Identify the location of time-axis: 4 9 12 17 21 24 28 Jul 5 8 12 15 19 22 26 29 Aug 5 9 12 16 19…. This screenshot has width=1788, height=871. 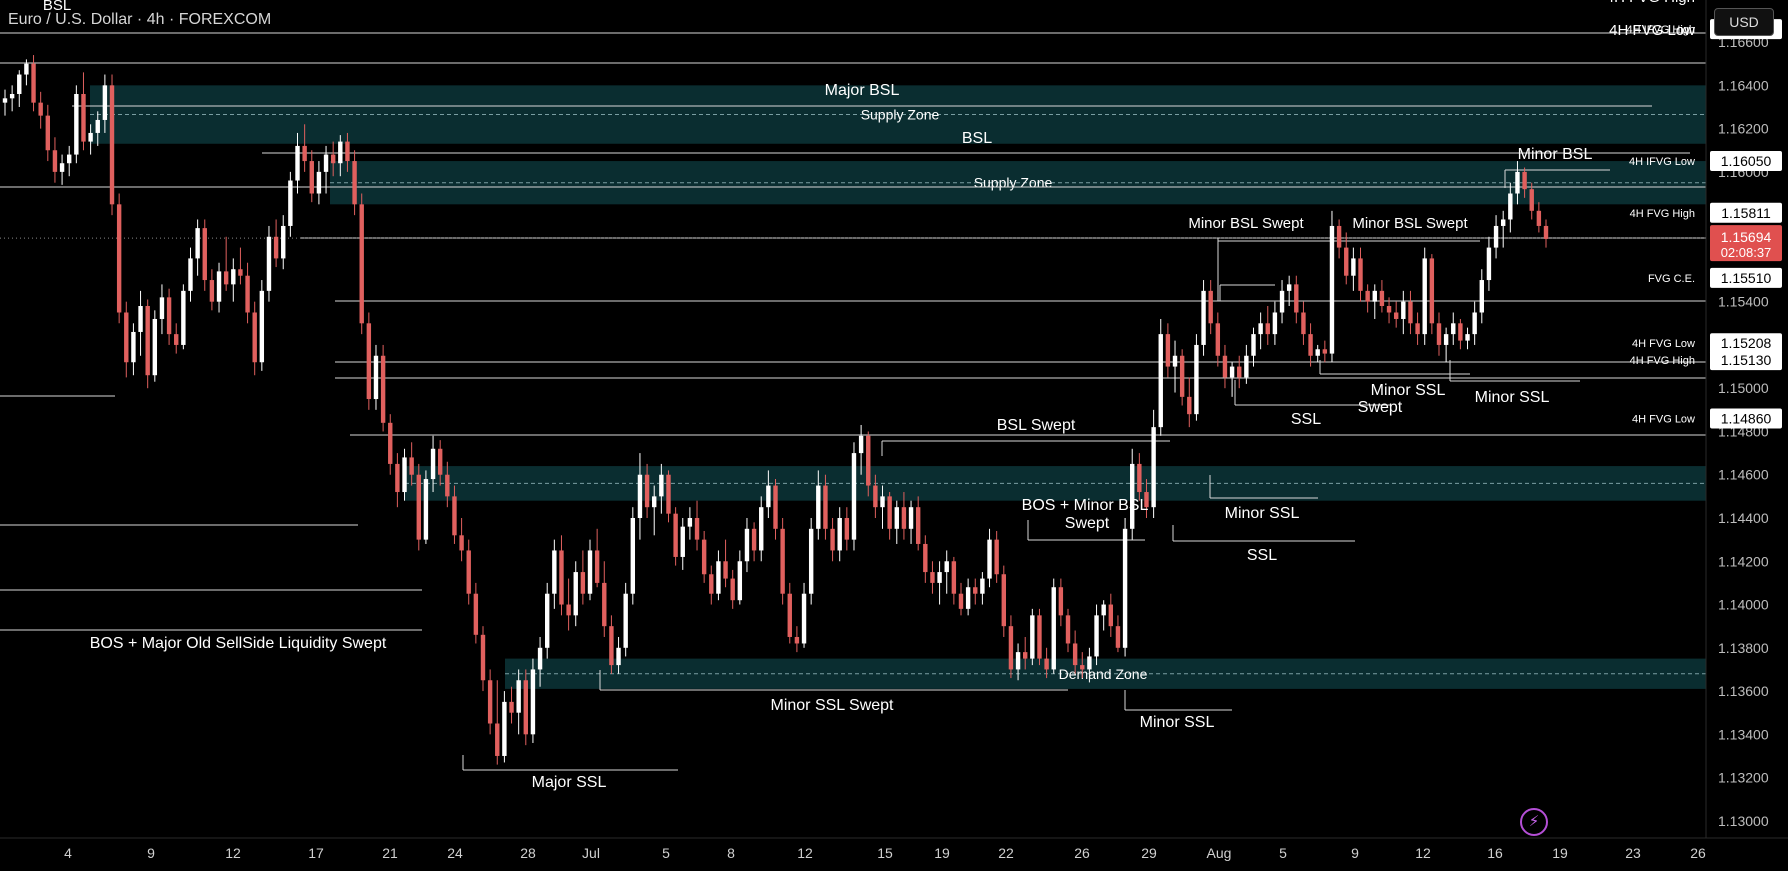
(885, 853).